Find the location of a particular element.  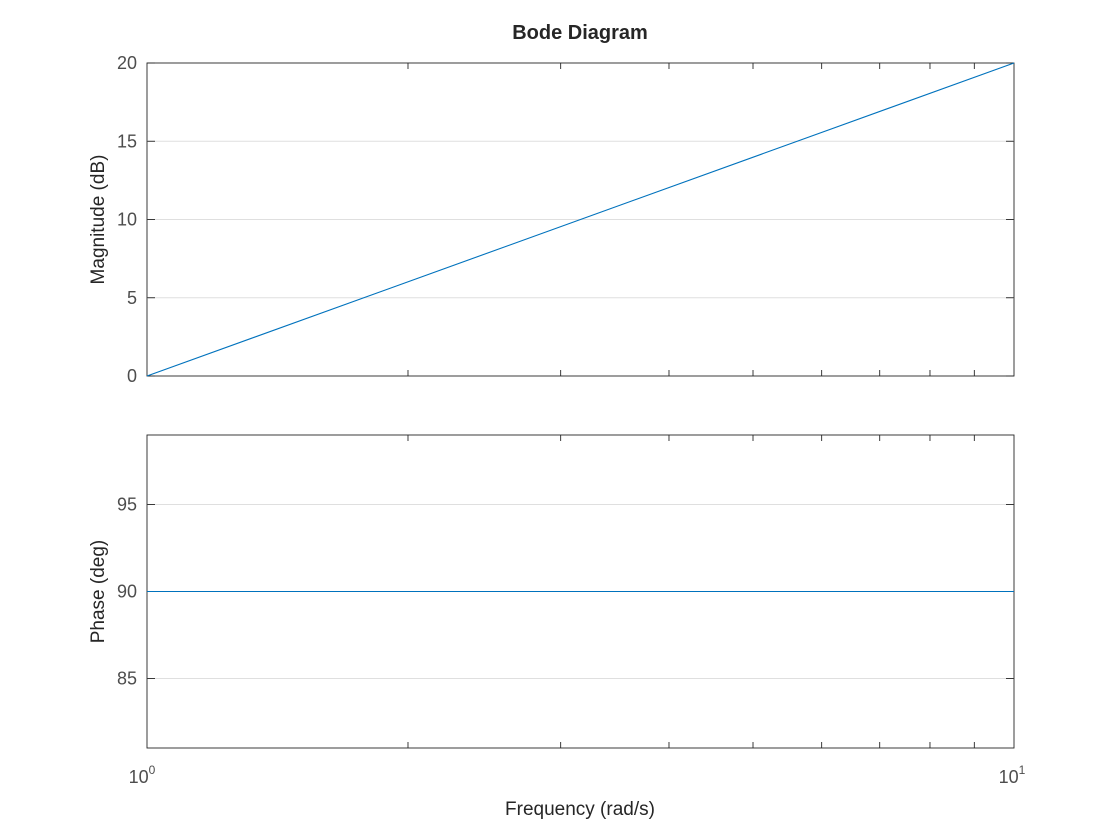

phase-ytick-label: 90 is located at coordinates (127, 592).